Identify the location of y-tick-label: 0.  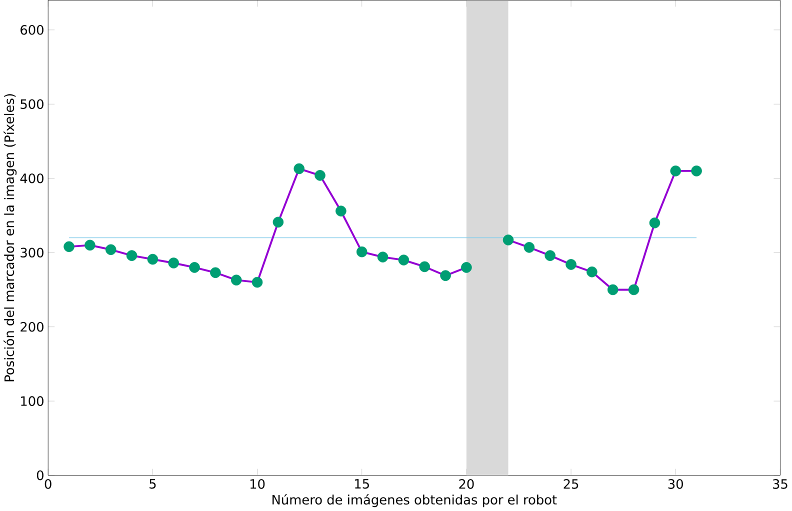
(40, 475).